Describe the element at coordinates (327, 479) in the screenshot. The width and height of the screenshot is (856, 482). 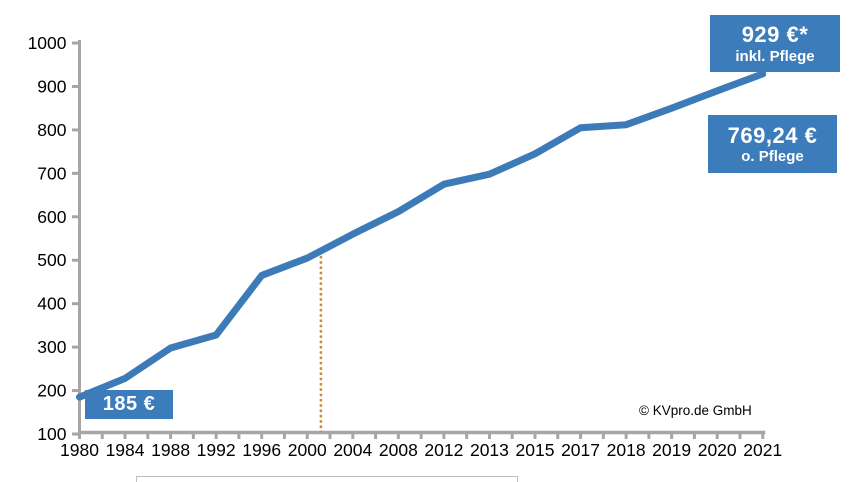
I see `legend-box-cutoff` at that location.